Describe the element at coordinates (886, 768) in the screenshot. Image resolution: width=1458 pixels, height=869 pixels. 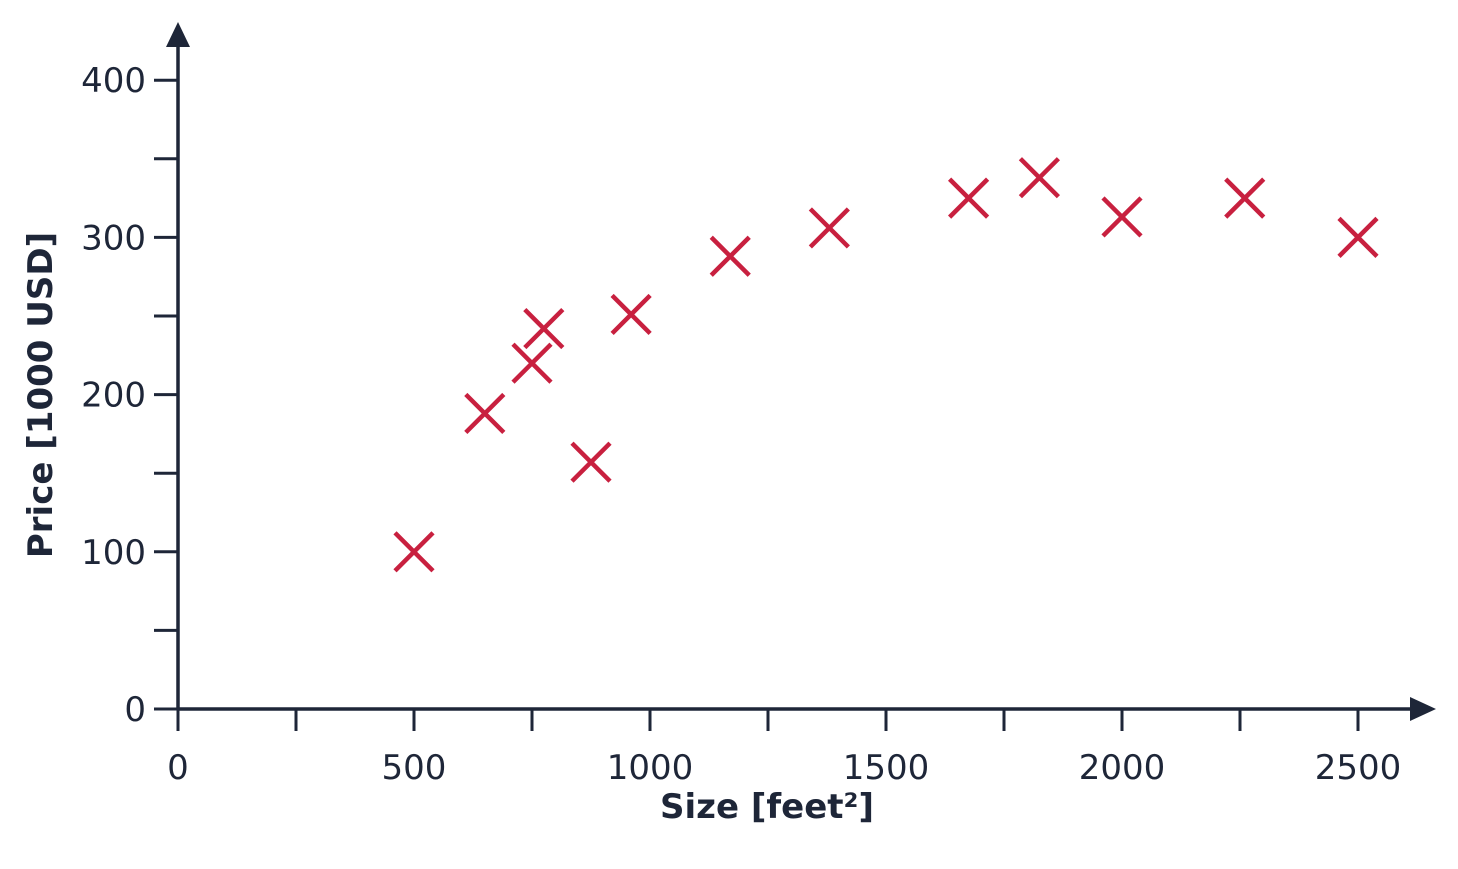
I see `x-tick-label: 1500` at that location.